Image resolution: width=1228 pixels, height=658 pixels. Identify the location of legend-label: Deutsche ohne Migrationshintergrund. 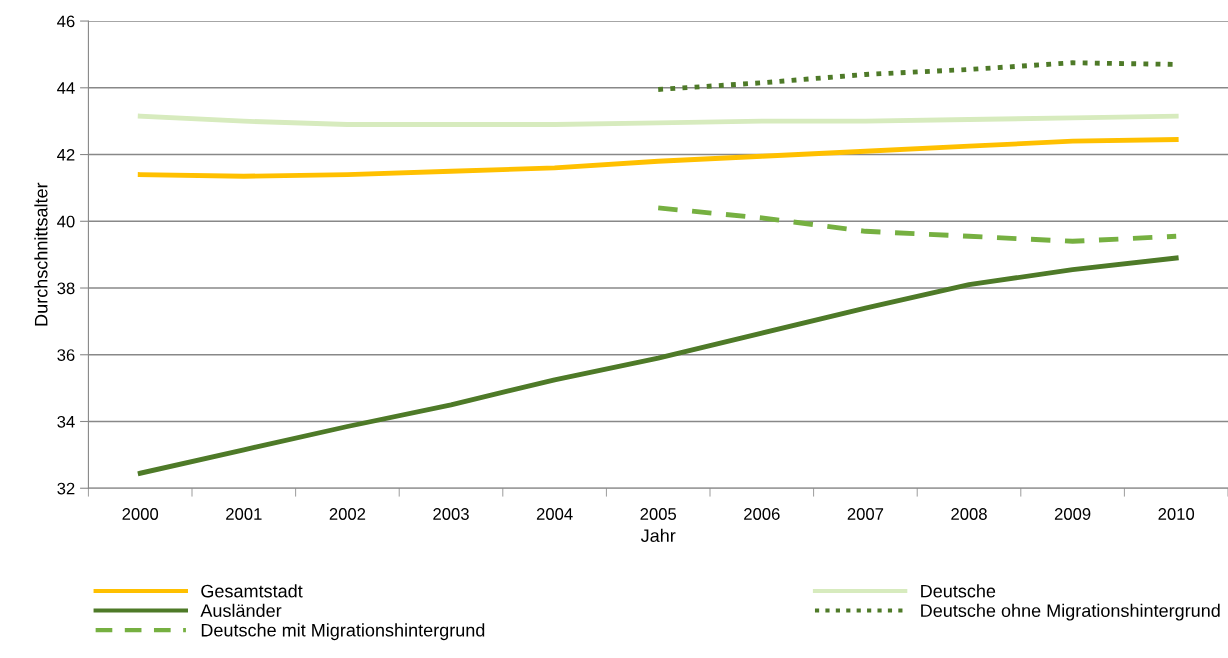
(1070, 612).